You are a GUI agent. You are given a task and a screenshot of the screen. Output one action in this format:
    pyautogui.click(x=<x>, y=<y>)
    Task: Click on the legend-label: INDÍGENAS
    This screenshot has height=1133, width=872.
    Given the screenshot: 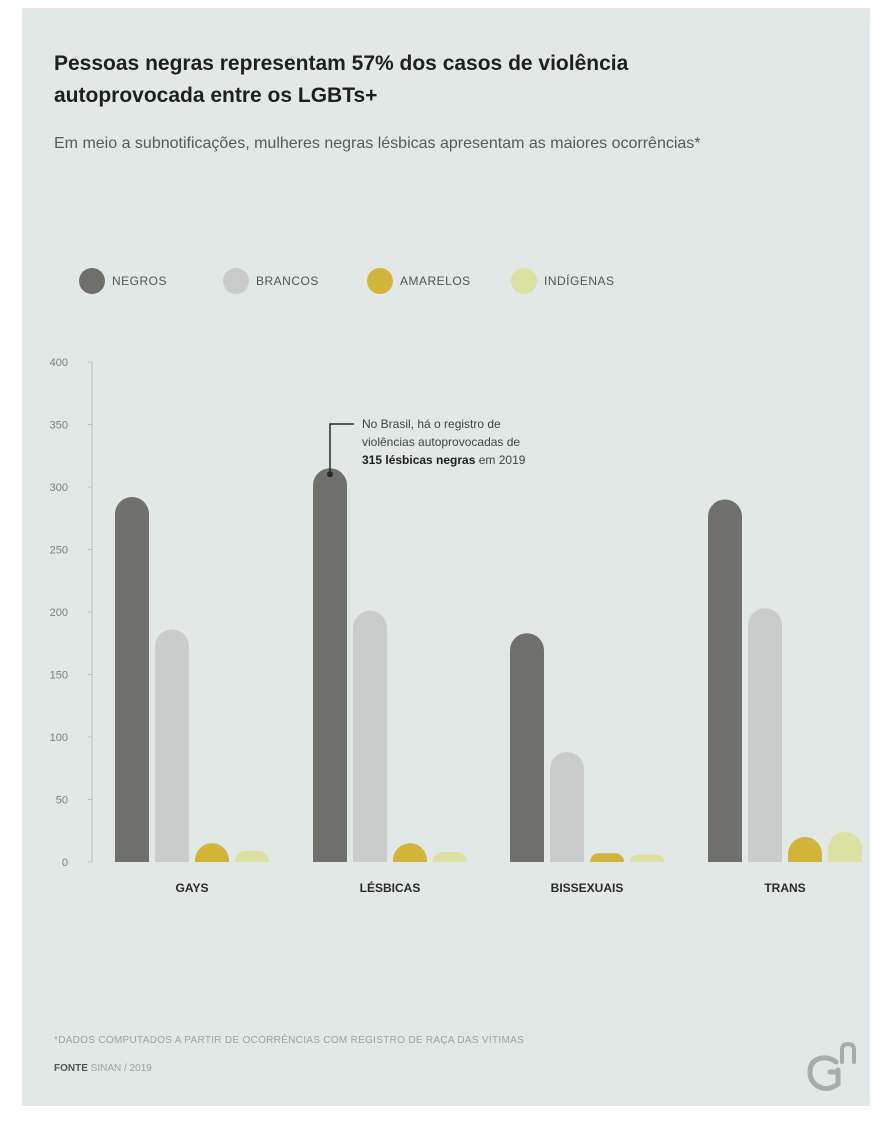 What is the action you would take?
    pyautogui.click(x=579, y=280)
    